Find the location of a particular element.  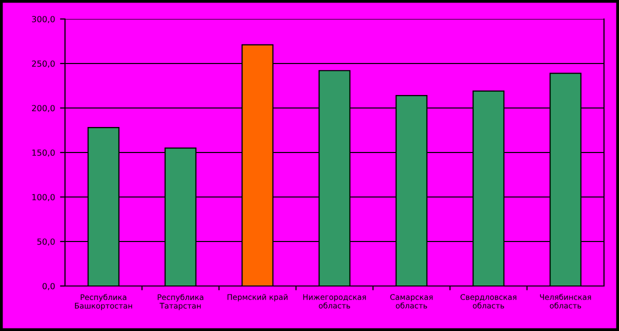

y-tick-label: 50,0 is located at coordinates (46, 242).